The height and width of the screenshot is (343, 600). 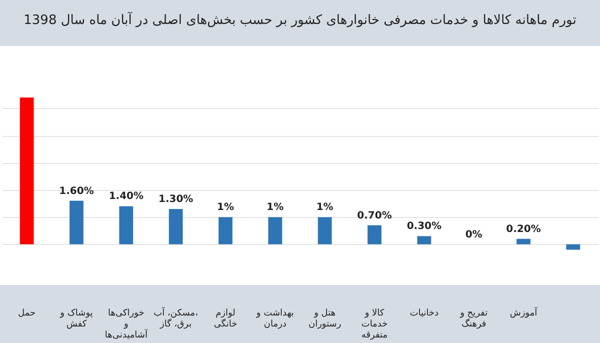 What do you see at coordinates (374, 324) in the screenshot?
I see `x-tick-label: کالا و خدمات متفرقه` at bounding box center [374, 324].